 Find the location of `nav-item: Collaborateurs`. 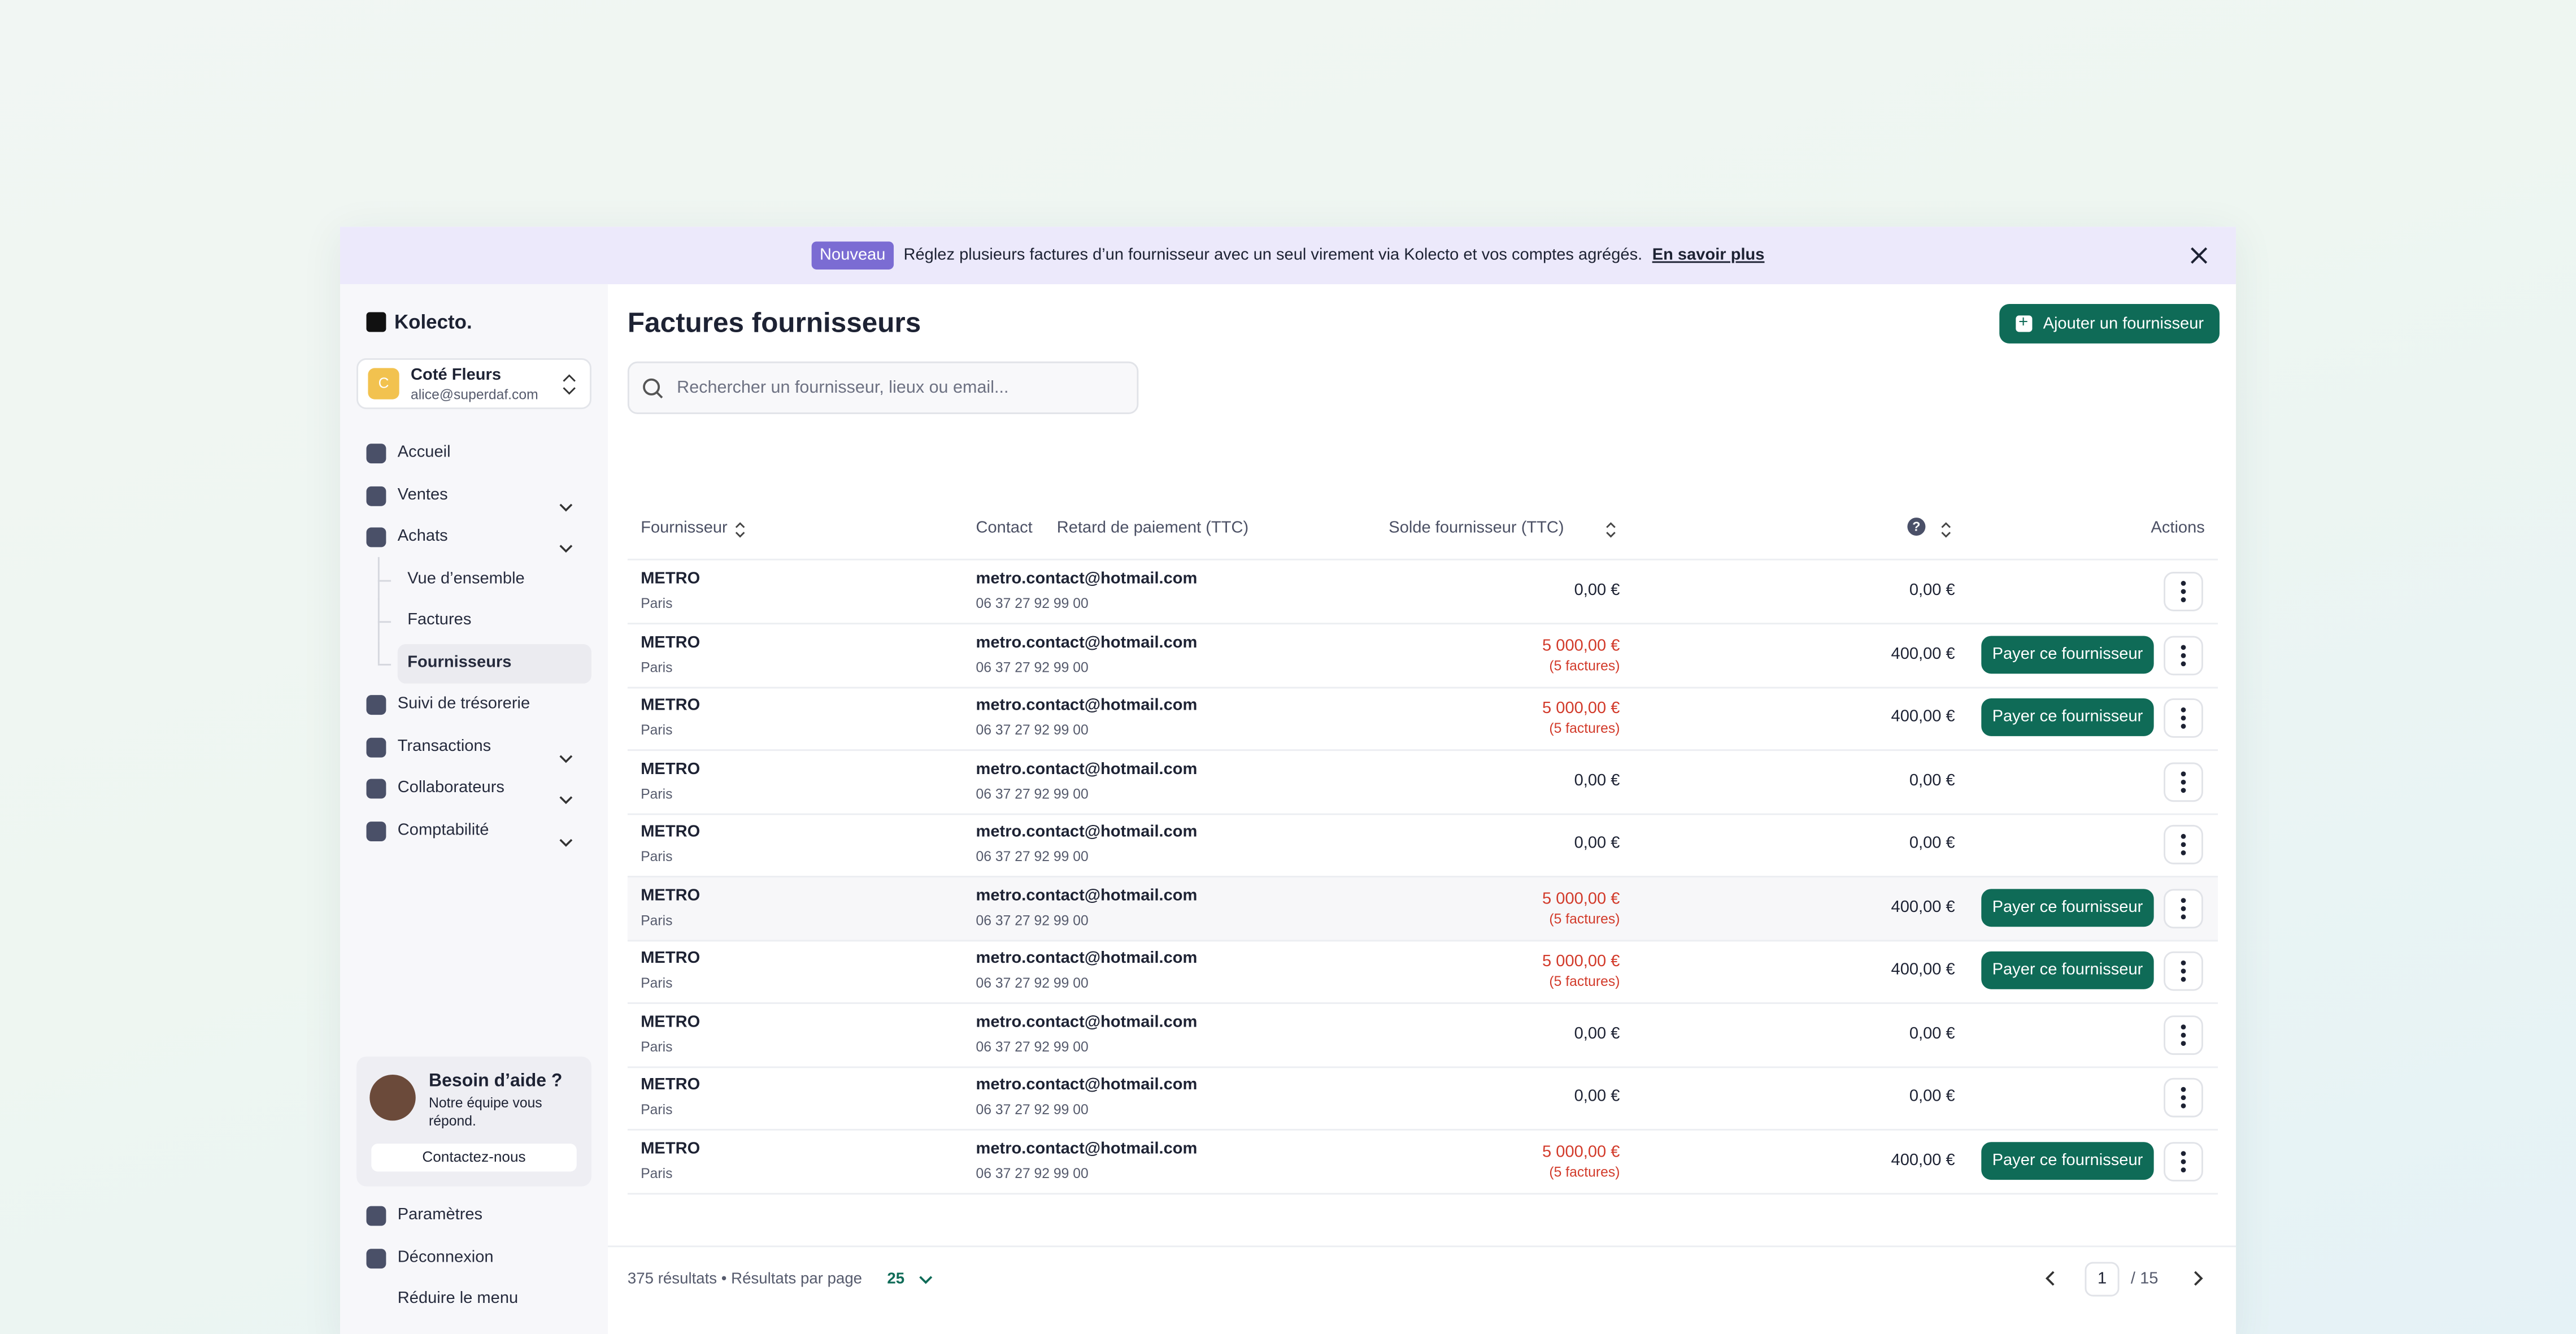

nav-item: Collaborateurs is located at coordinates (450, 788).